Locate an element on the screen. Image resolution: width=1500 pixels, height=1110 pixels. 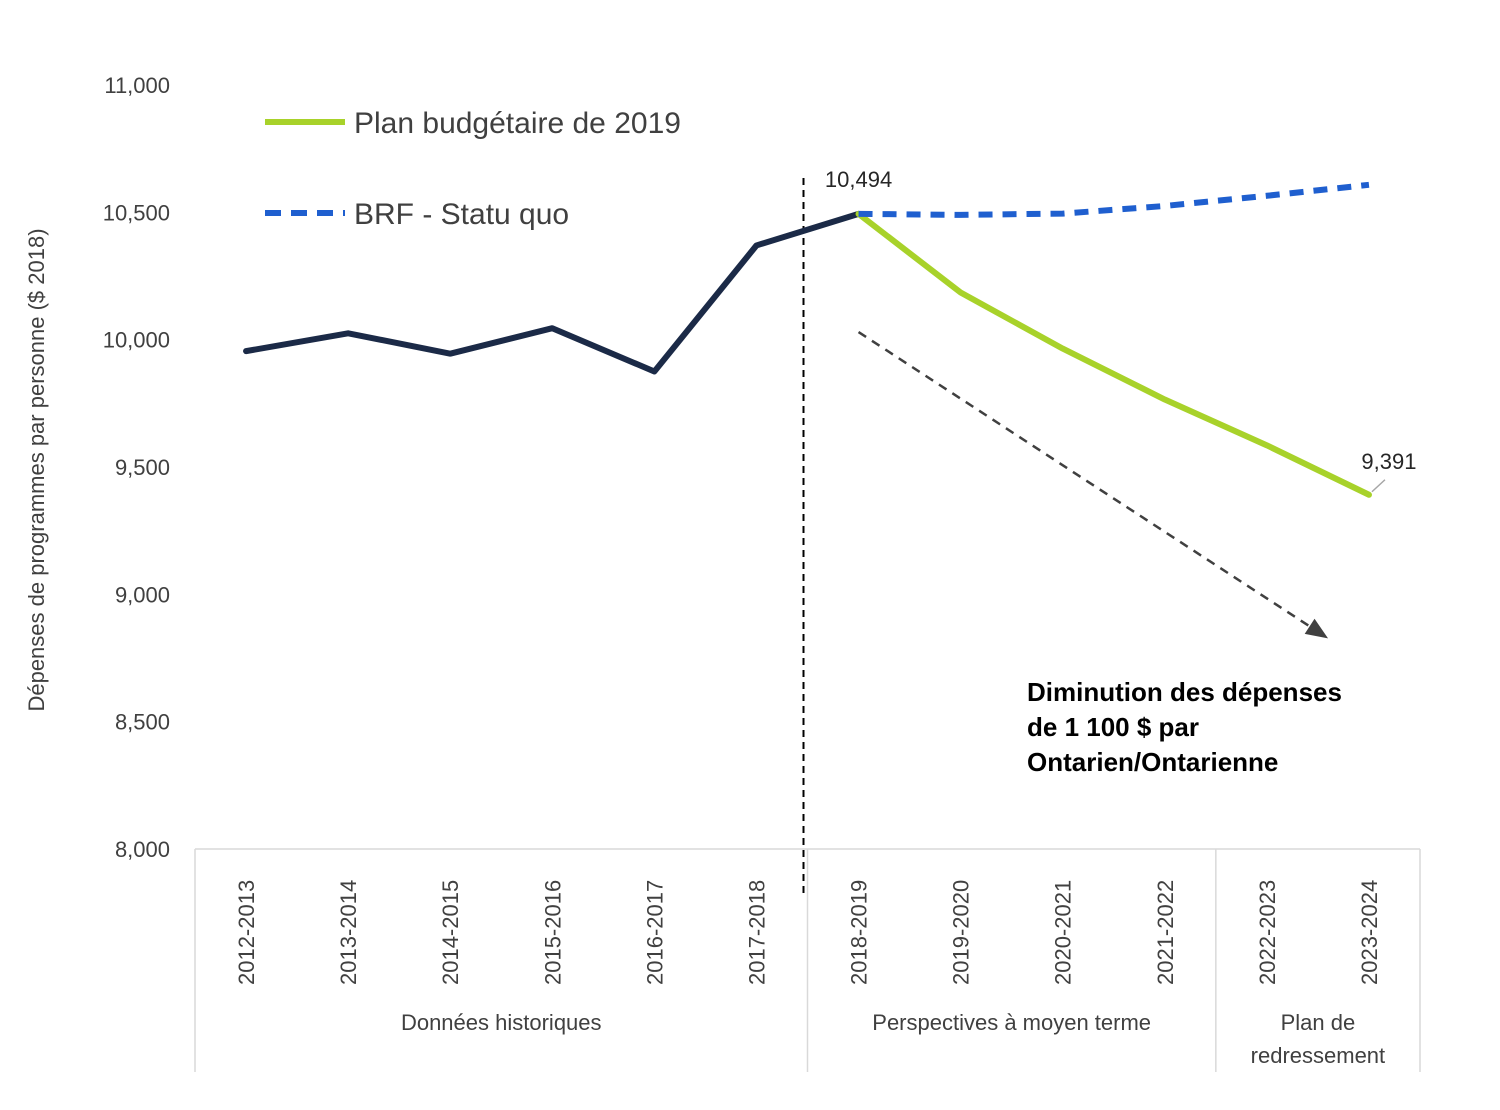
legend: Plan budgétaire de 2019 BRF - Statu quo is located at coordinates (473, 169).